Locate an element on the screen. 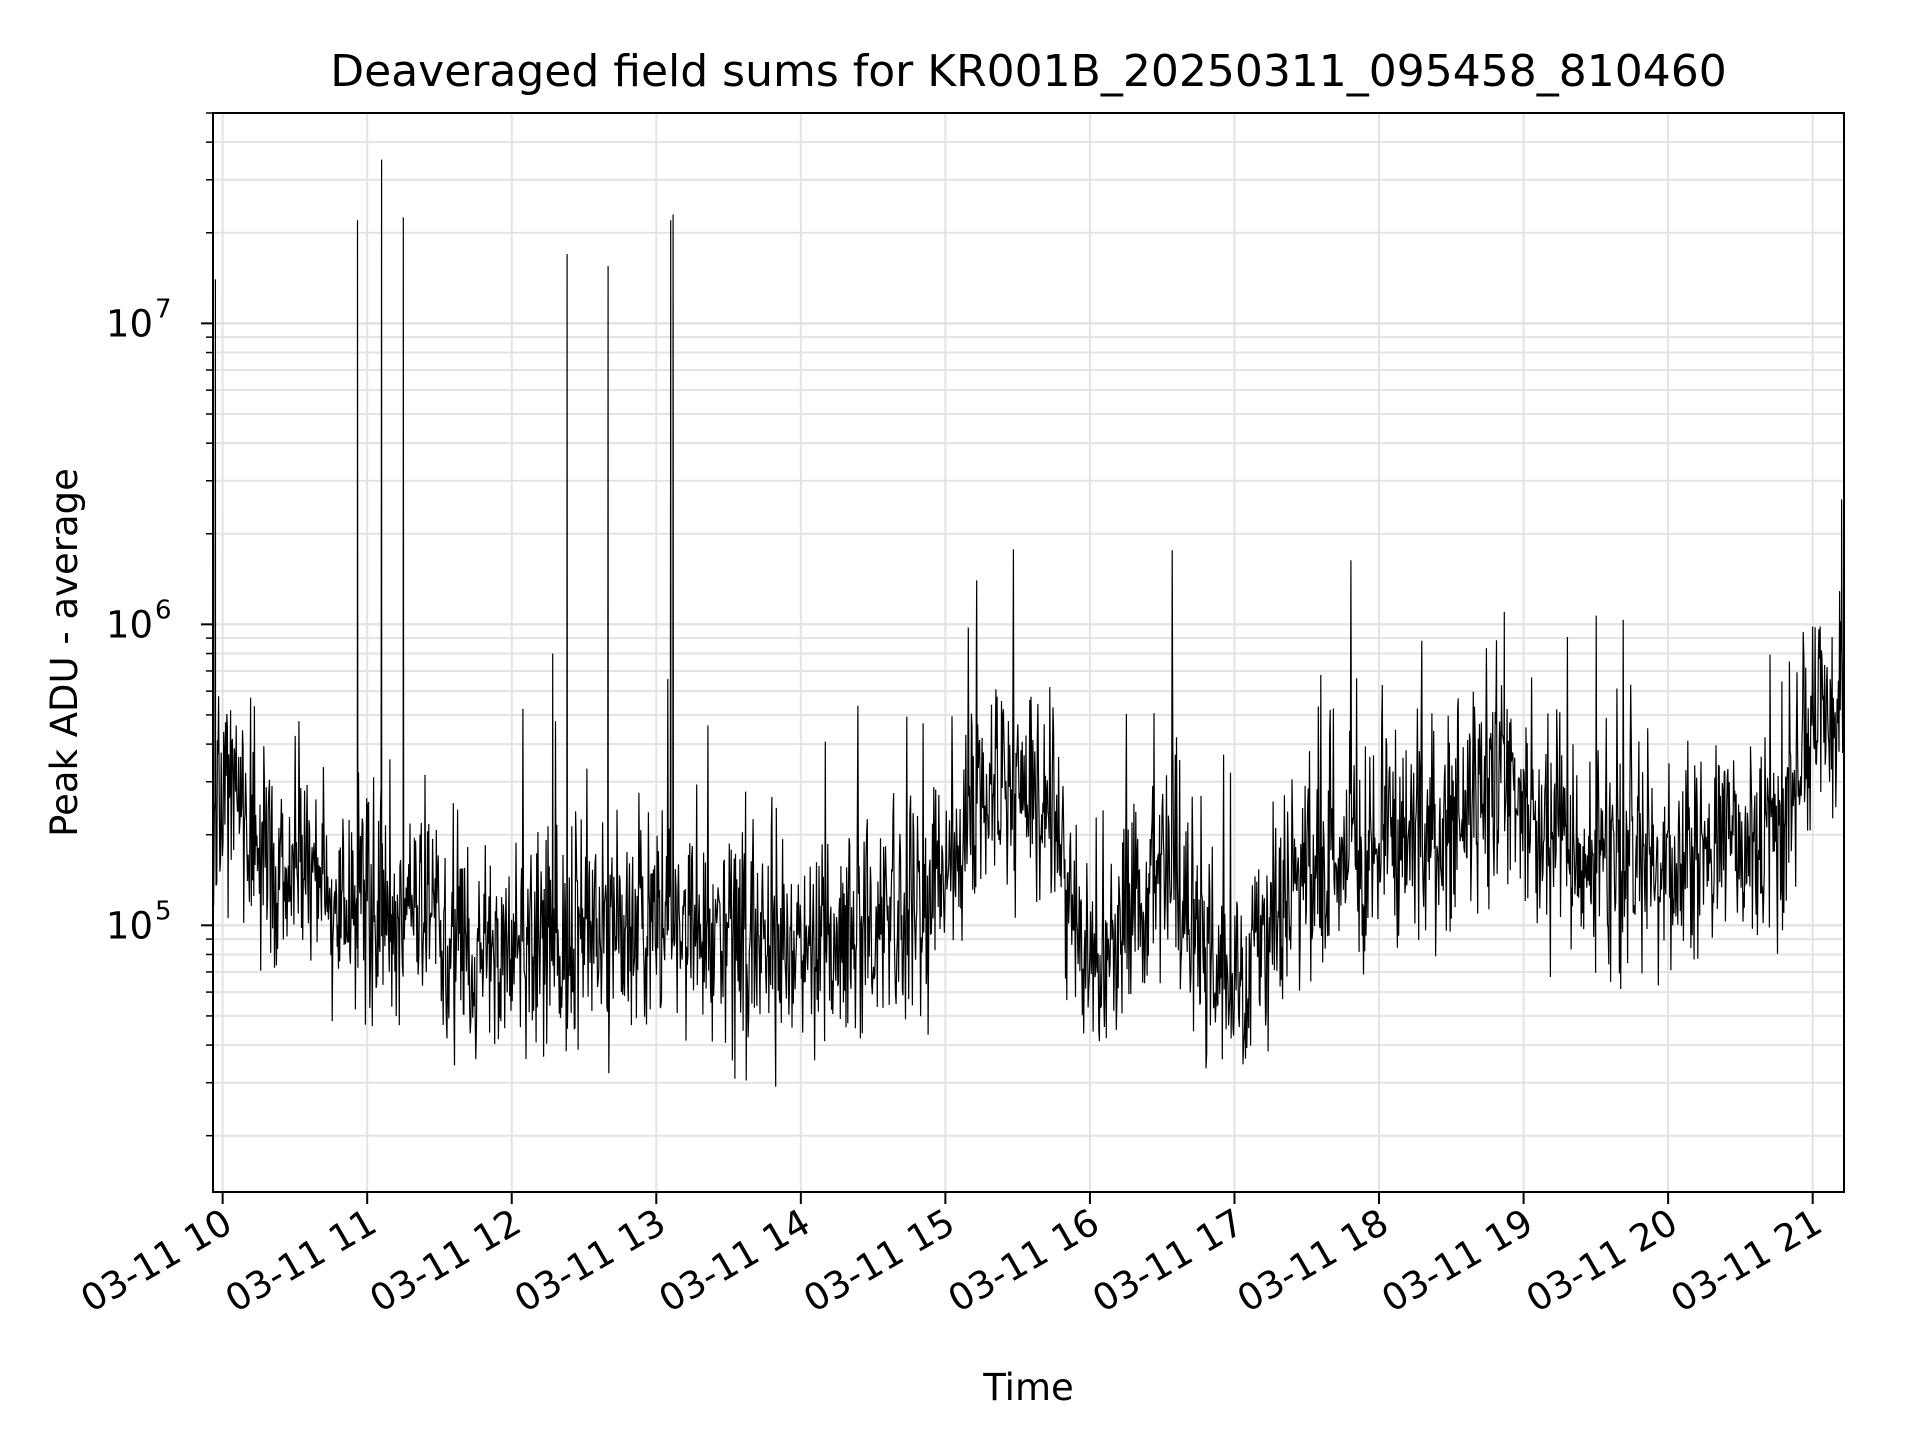 The image size is (1920, 1440). y-tick-exponent: 7 is located at coordinates (163, 309).